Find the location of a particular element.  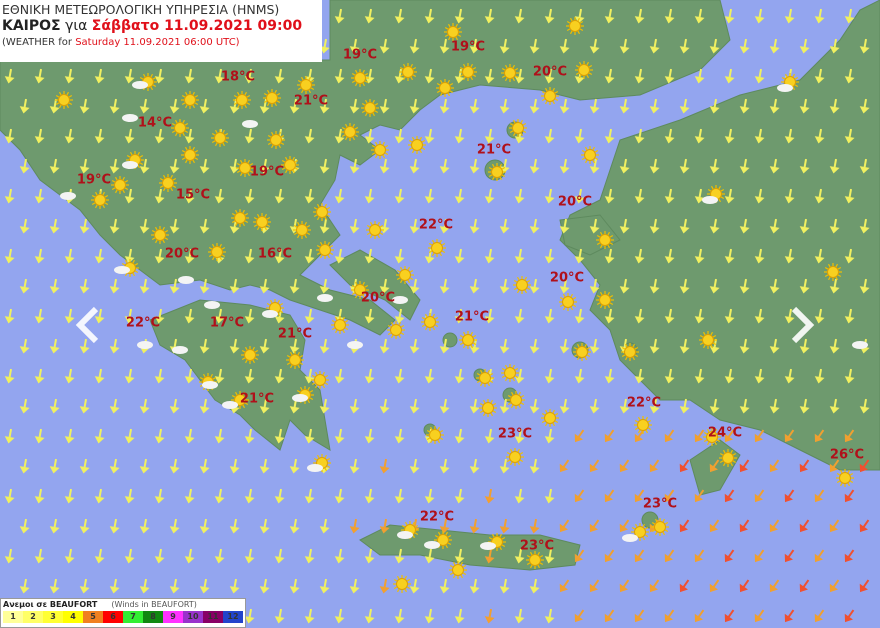

temperature-label: 19°C is located at coordinates (94, 180).